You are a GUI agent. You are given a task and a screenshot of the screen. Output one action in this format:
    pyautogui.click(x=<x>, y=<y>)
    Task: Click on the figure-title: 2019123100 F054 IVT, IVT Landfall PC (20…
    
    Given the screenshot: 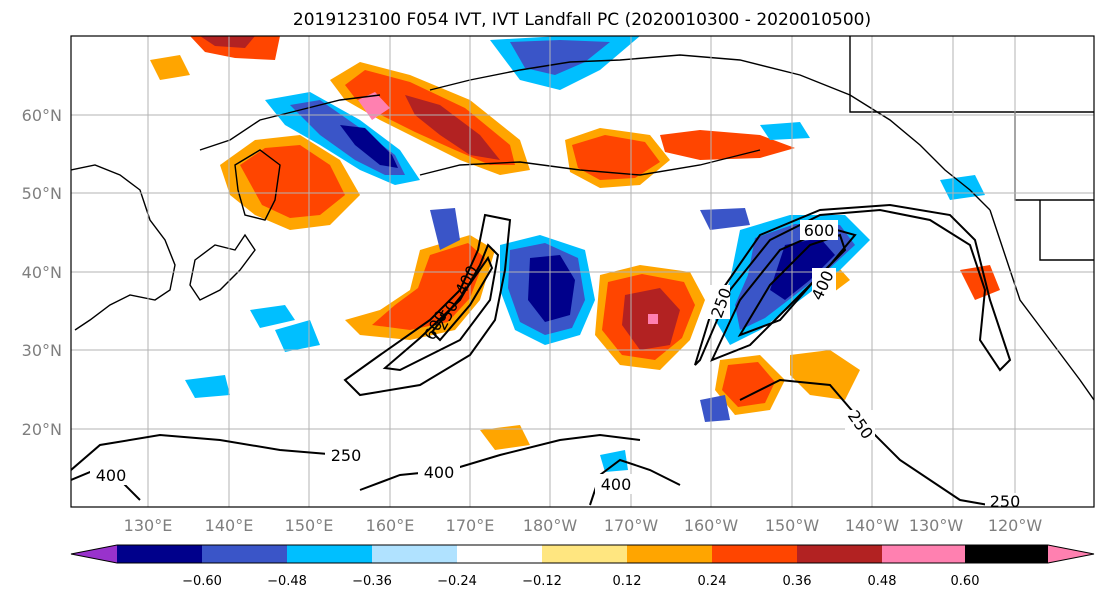 What is the action you would take?
    pyautogui.click(x=582, y=20)
    